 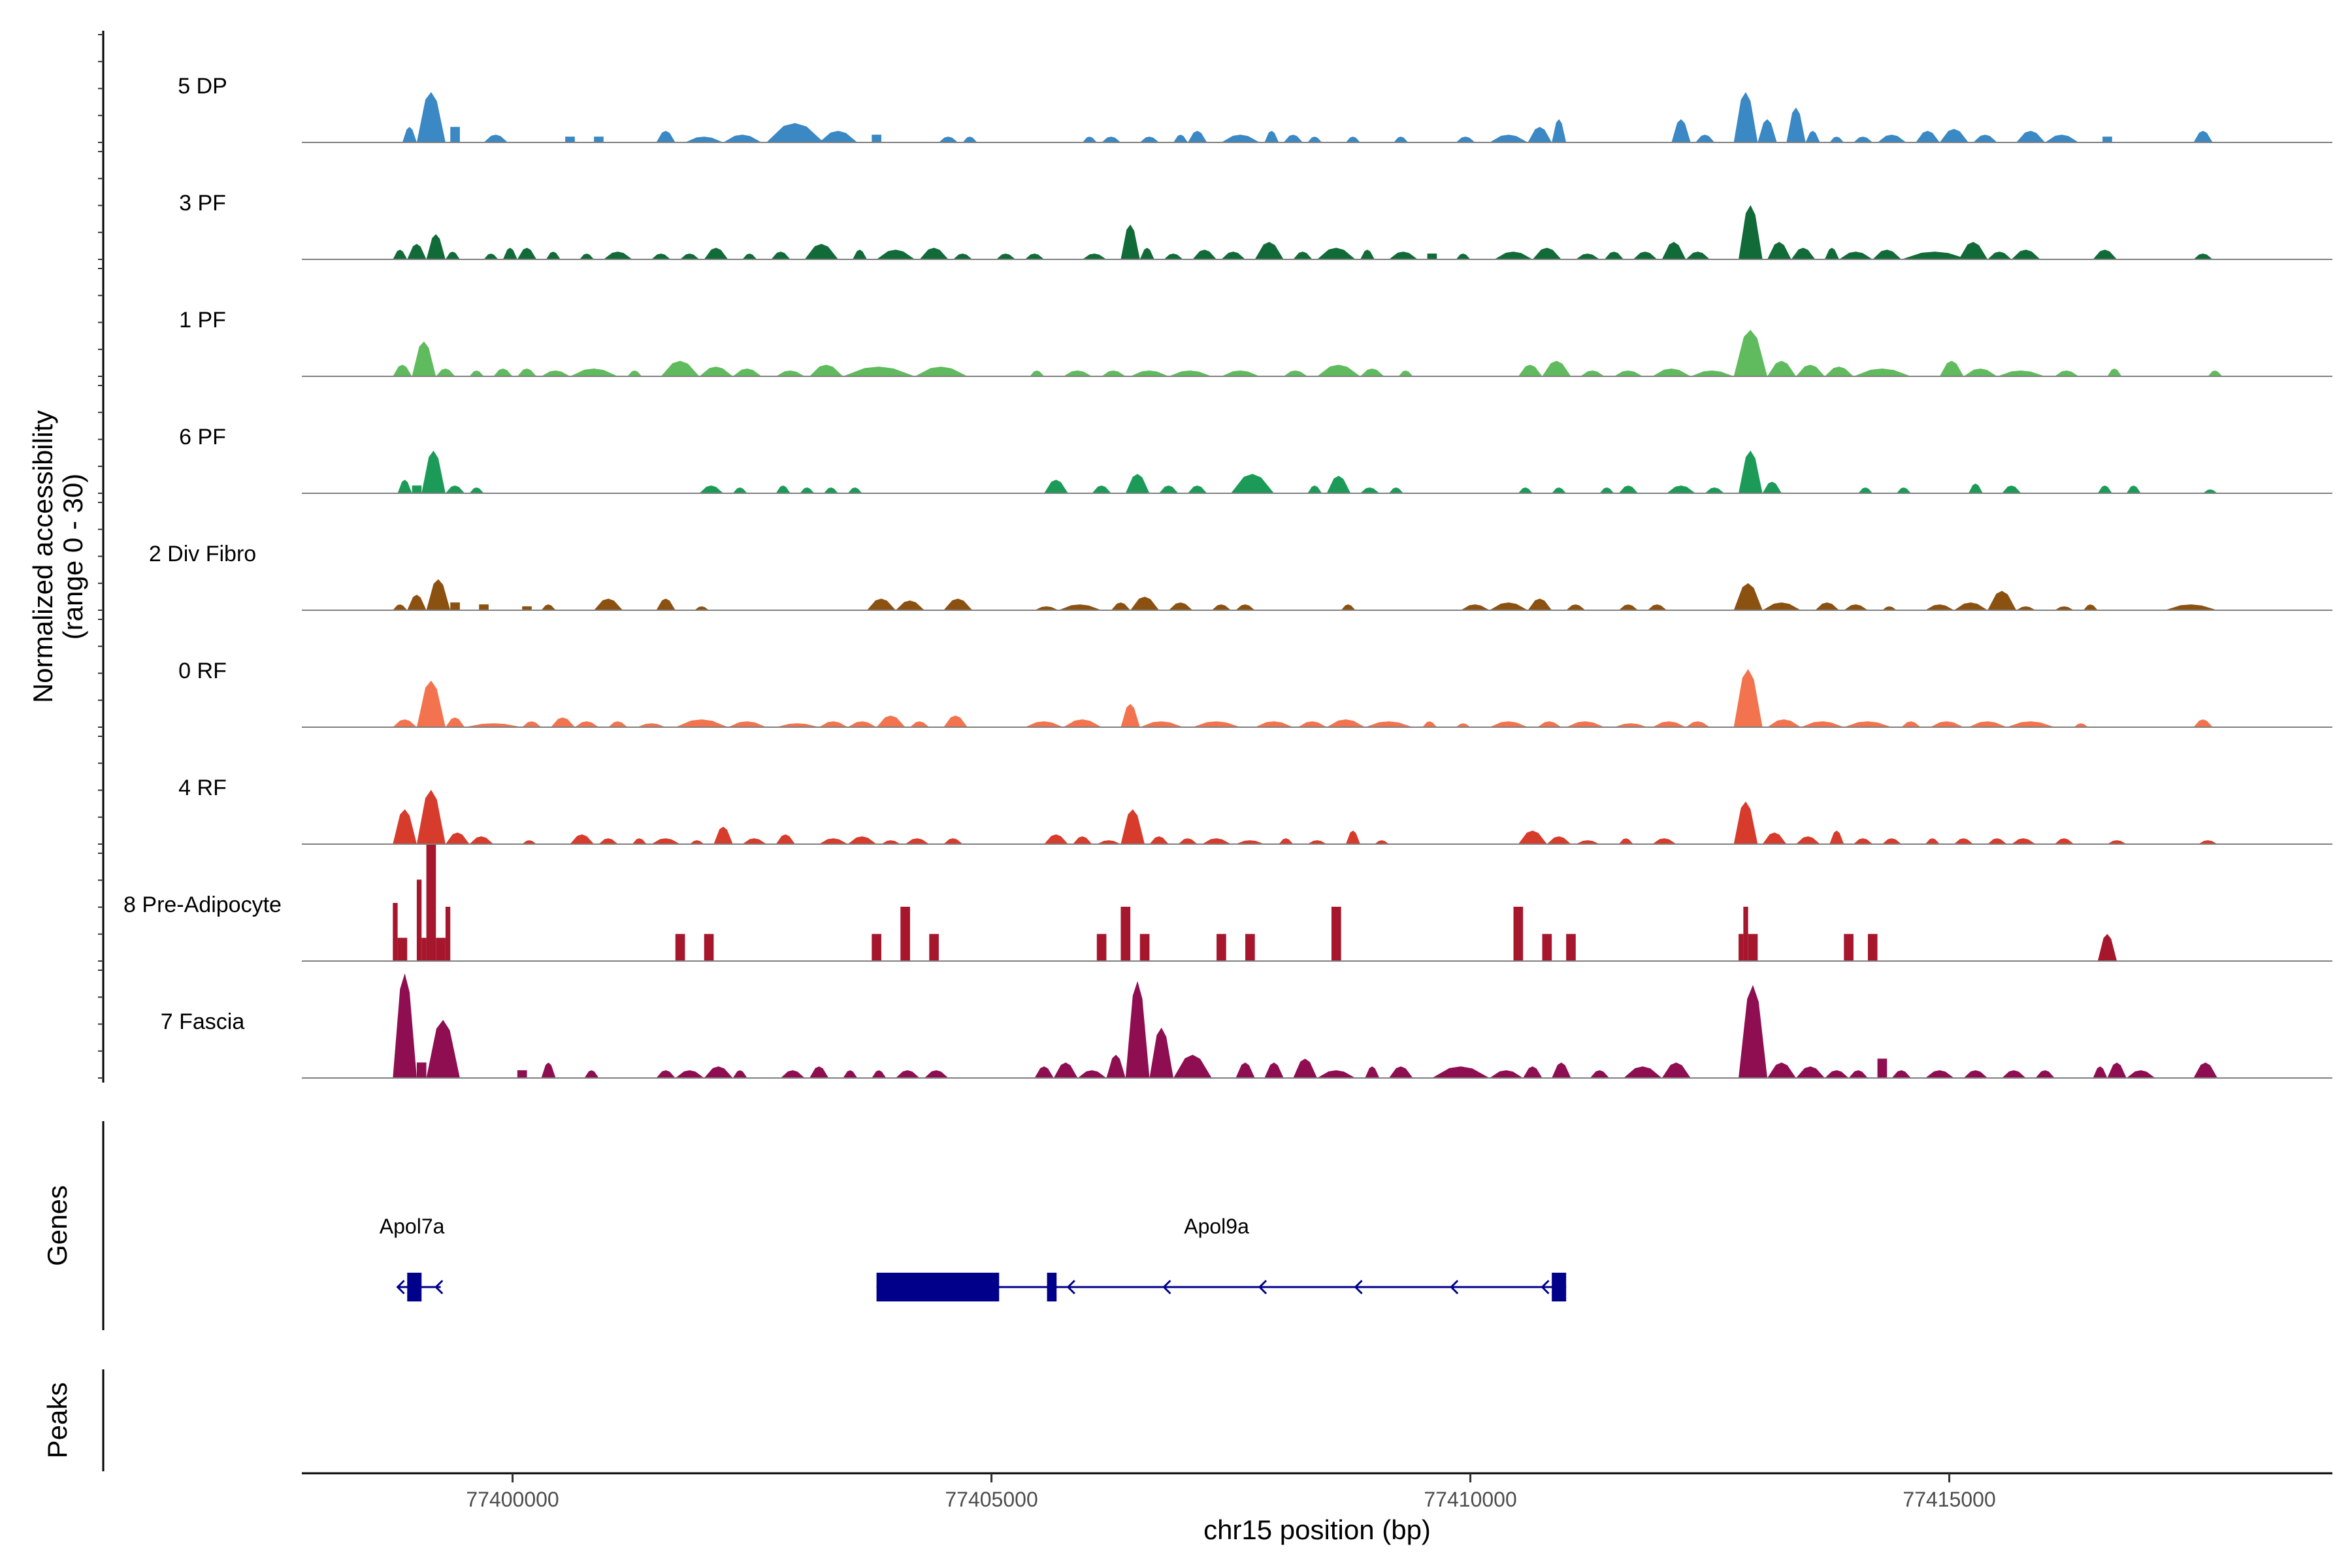 What do you see at coordinates (1227, 903) in the screenshot?
I see `track-8-pre-adipocyte: 8 Pre-Adipocyte` at bounding box center [1227, 903].